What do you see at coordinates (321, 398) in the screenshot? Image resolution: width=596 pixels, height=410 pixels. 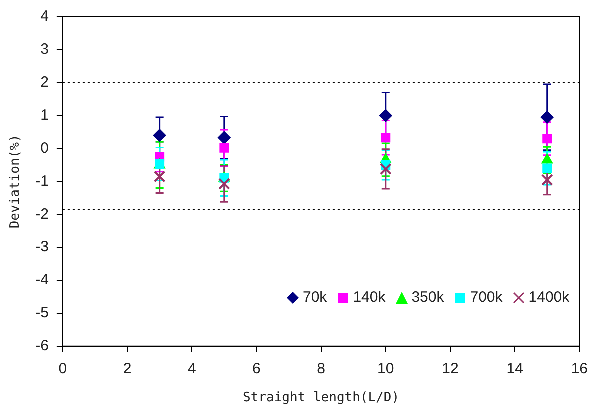 I see `x-axis-title: Straight length(L/D)` at bounding box center [321, 398].